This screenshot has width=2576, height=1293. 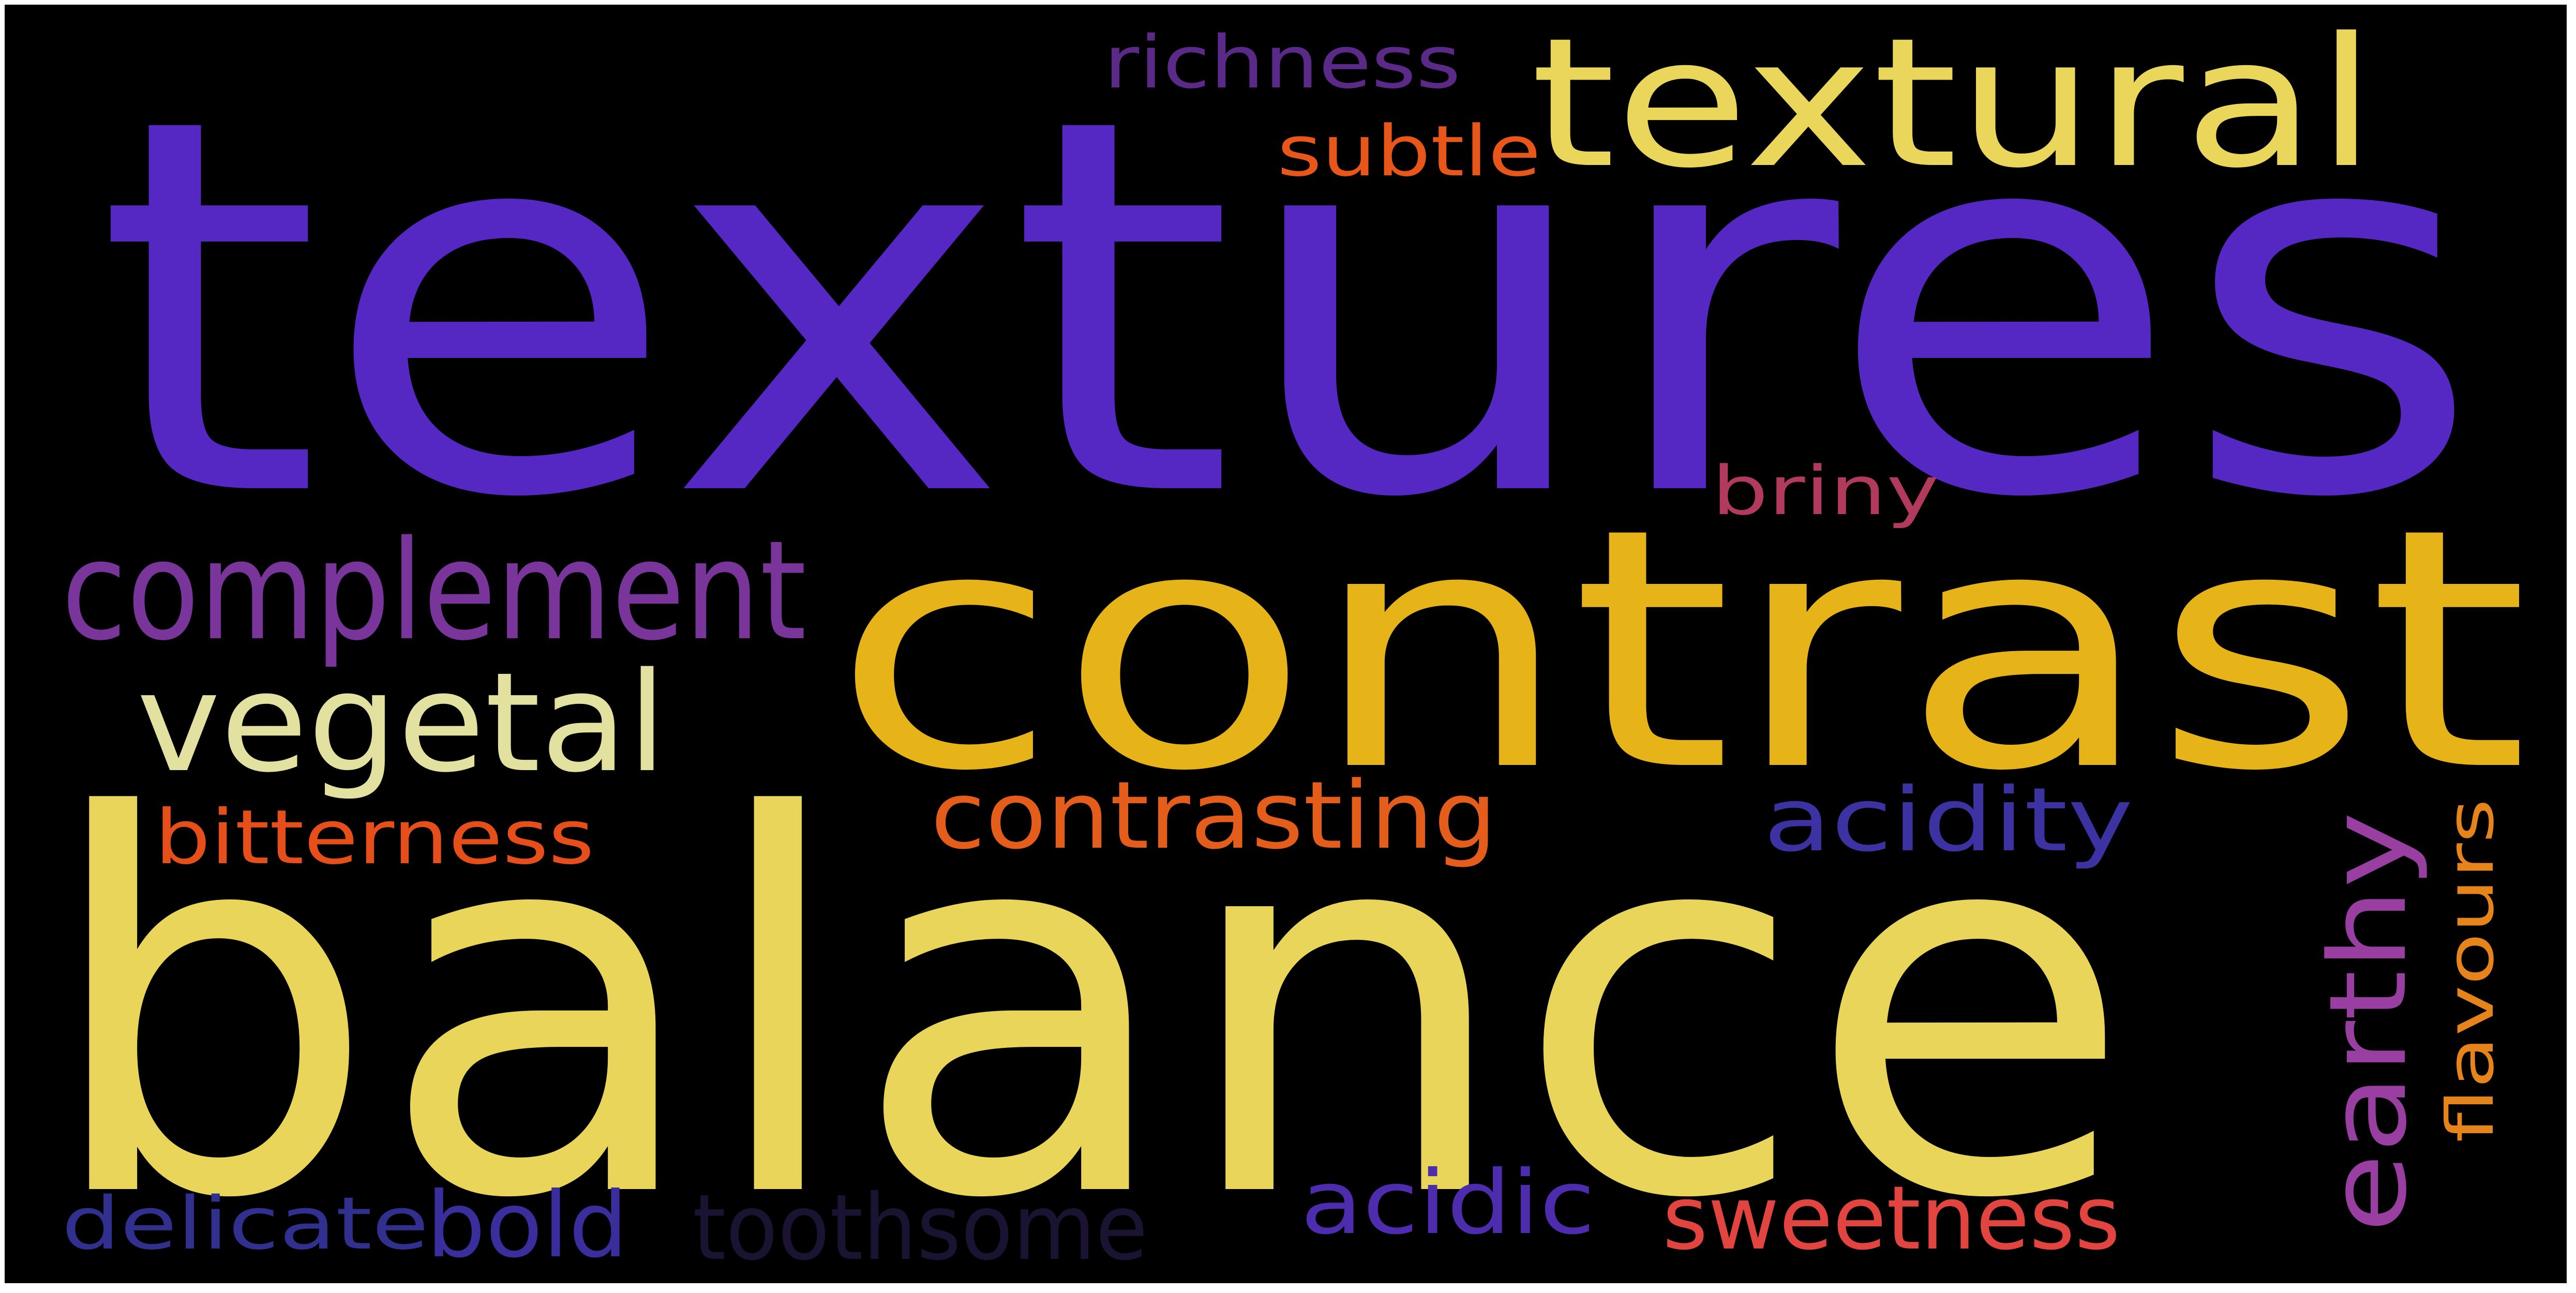 What do you see at coordinates (527, 1225) in the screenshot?
I see `word-bold: bold` at bounding box center [527, 1225].